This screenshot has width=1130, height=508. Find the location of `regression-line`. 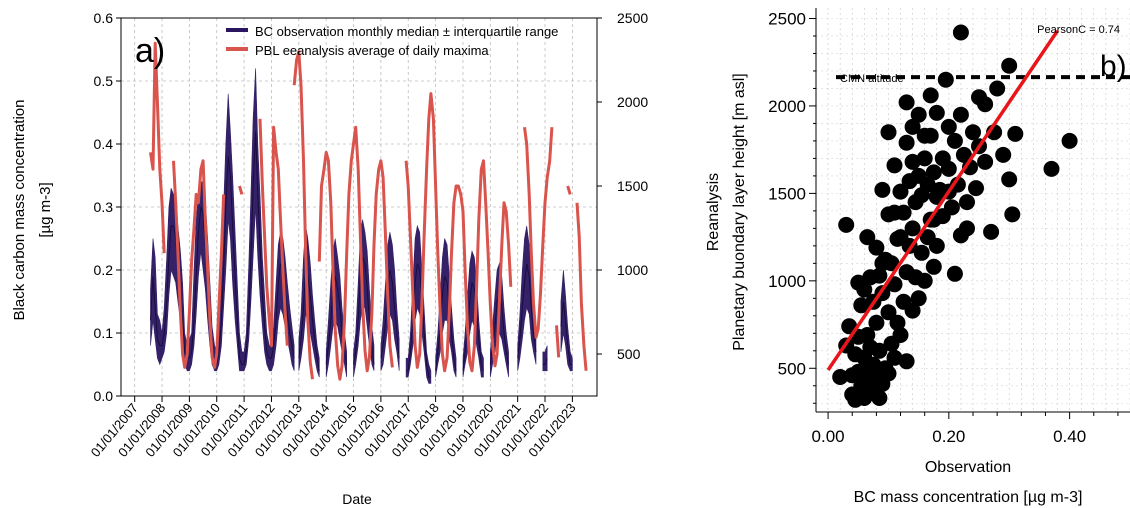

regression-line is located at coordinates (942, 200).